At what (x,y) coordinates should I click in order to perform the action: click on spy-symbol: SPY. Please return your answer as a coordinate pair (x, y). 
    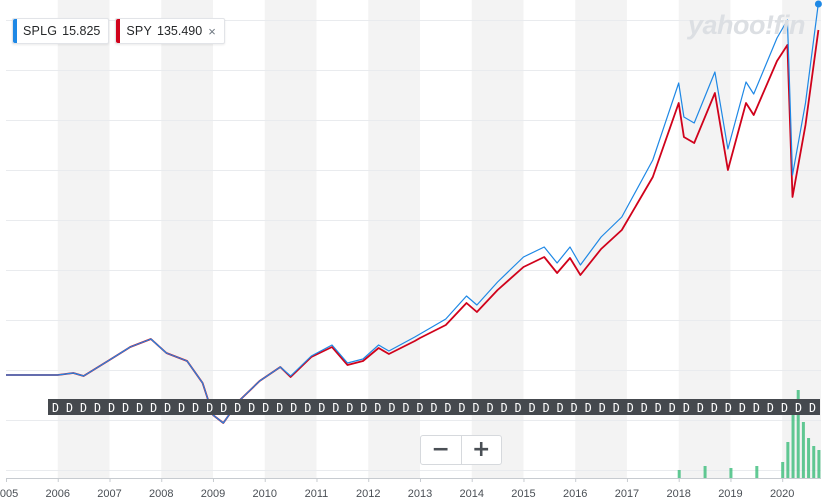
    Looking at the image, I should click on (139, 31).